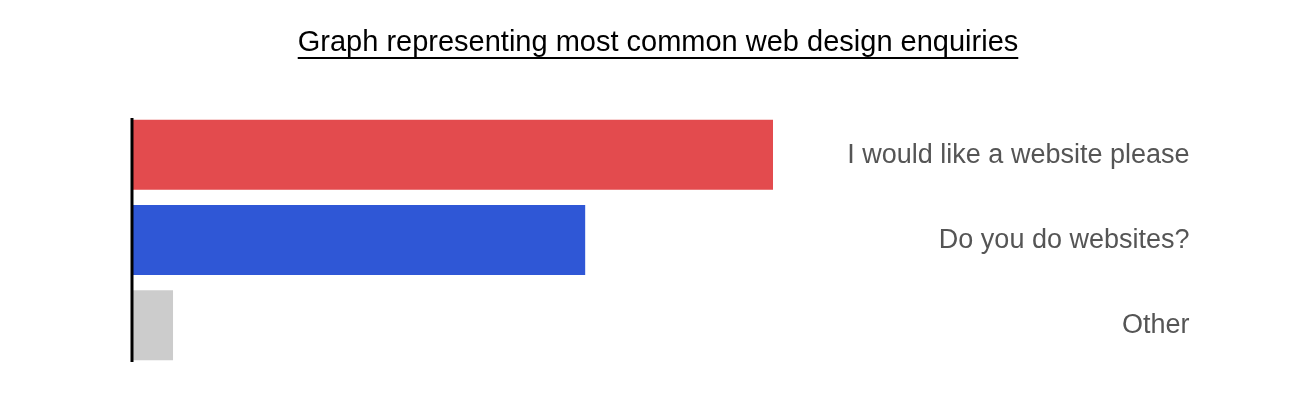  I want to click on chart-title: Graph representing most common web design enquiries, so click(658, 41).